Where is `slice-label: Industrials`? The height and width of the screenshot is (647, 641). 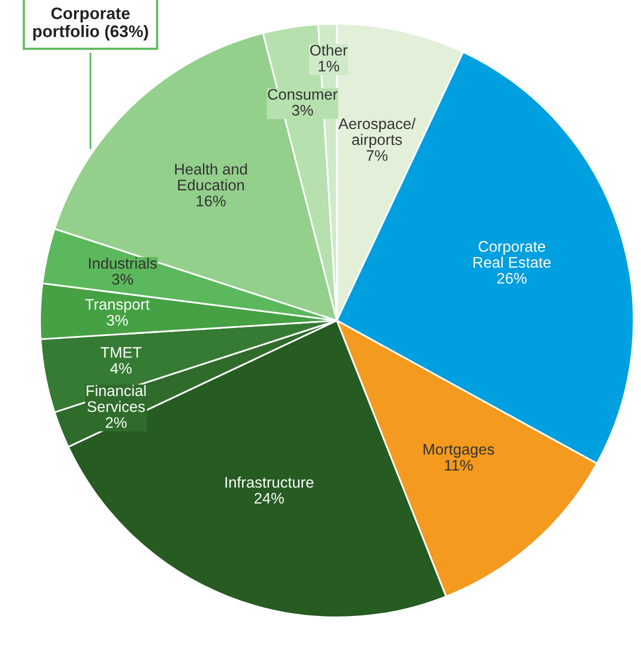
slice-label: Industrials is located at coordinates (123, 263).